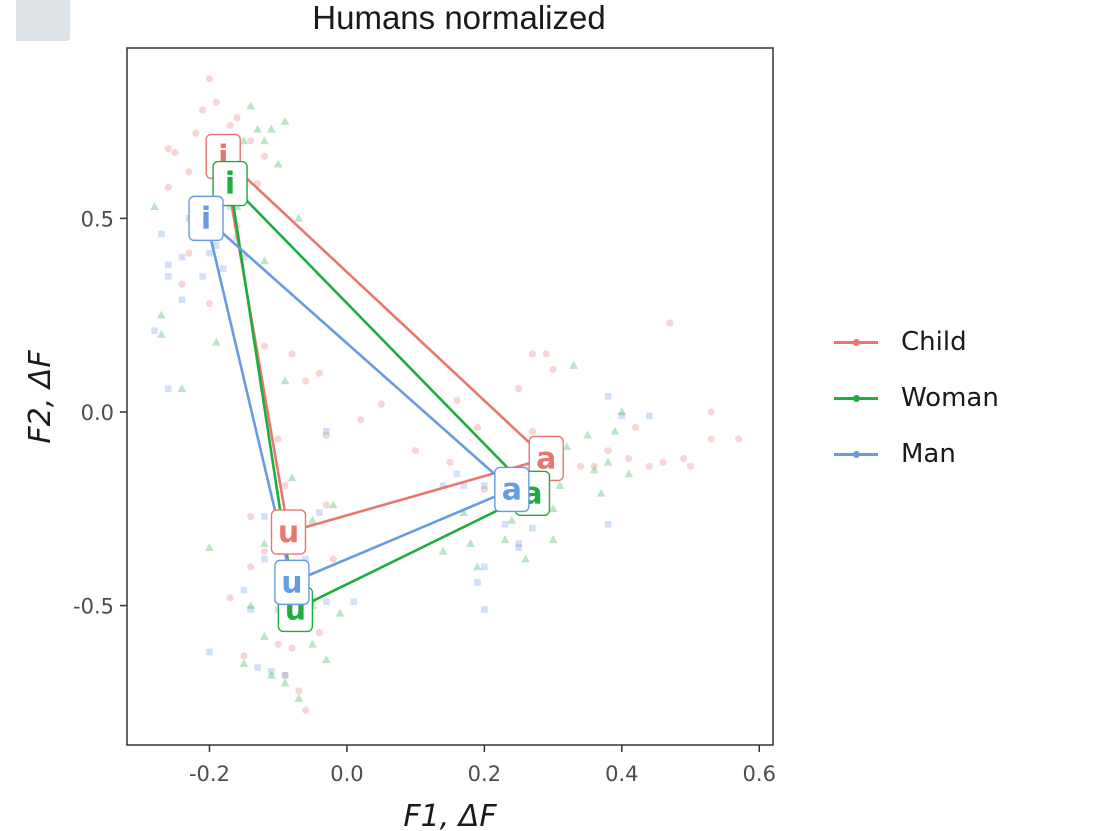 Image resolution: width=1116 pixels, height=831 pixels. I want to click on vowel-label-man-a: a, so click(512, 489).